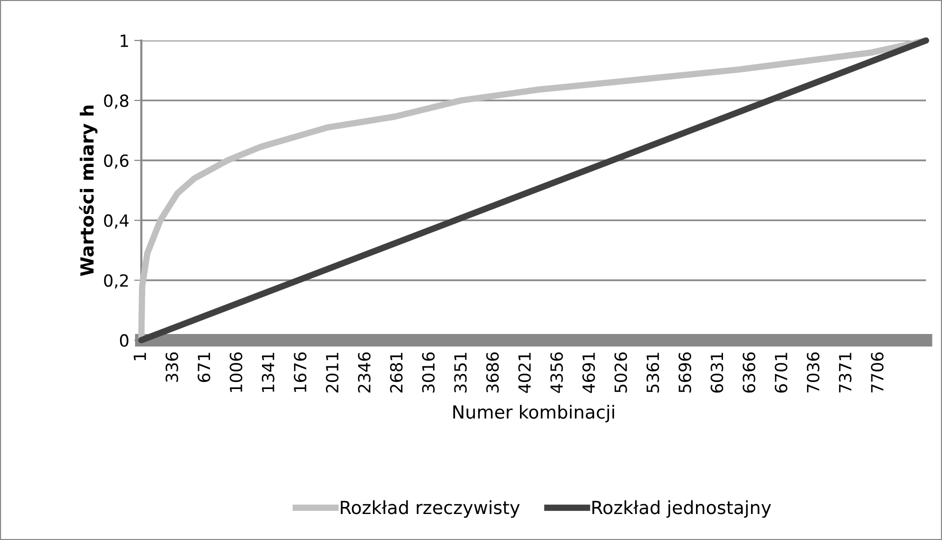 Image resolution: width=942 pixels, height=540 pixels. I want to click on x-tick-label: 1, so click(140, 356).